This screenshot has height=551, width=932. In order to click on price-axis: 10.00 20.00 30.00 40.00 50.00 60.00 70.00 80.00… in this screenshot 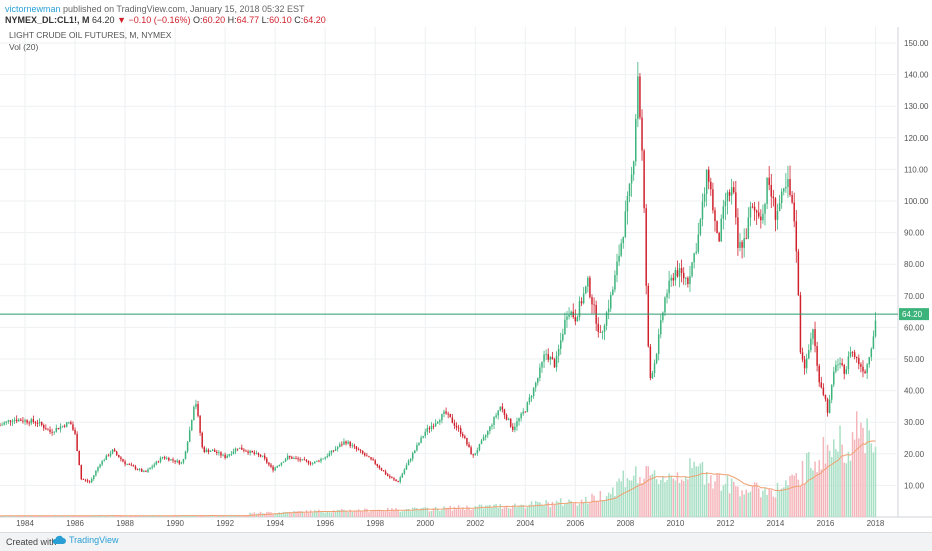, I will do `click(916, 264)`.